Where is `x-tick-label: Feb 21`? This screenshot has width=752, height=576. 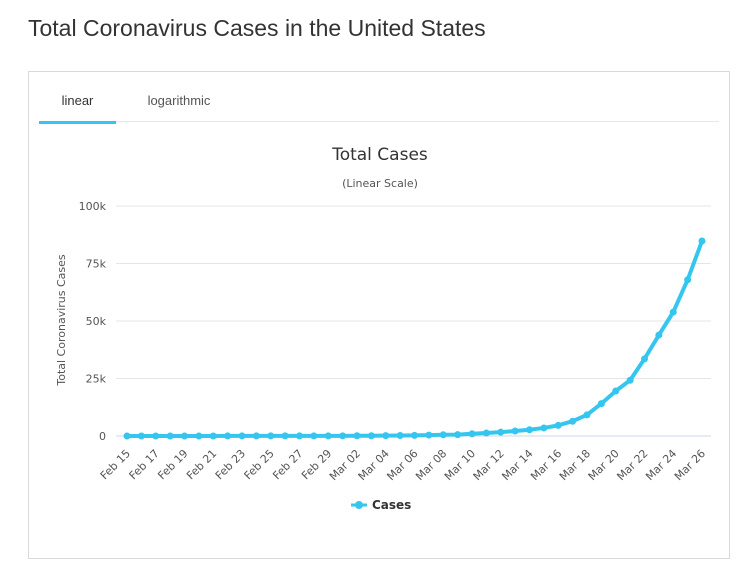
x-tick-label: Feb 21 is located at coordinates (201, 464).